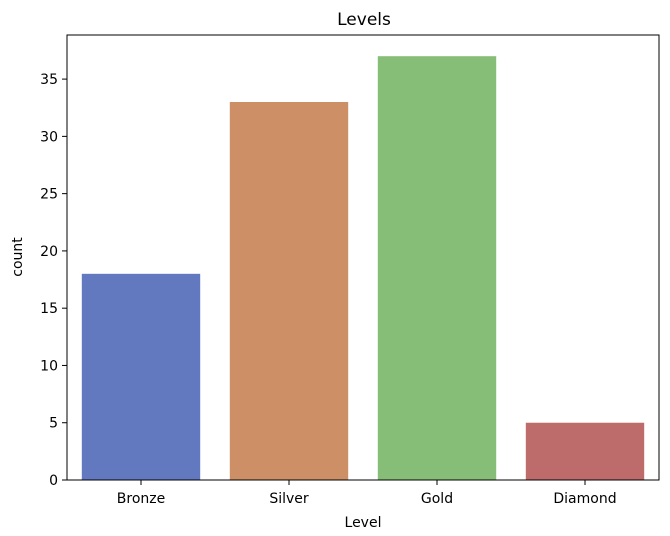 This screenshot has width=670, height=536. Describe the element at coordinates (49, 80) in the screenshot. I see `y-tick-label: 35` at that location.